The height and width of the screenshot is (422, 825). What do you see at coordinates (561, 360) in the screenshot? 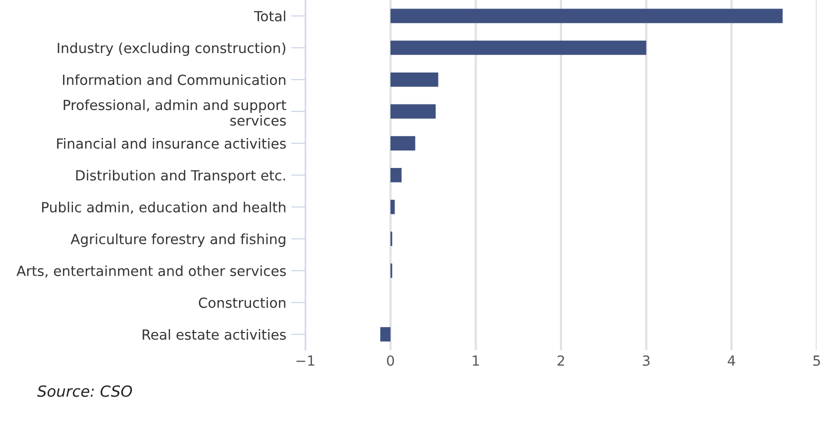
I see `x-tick-label: 2` at bounding box center [561, 360].